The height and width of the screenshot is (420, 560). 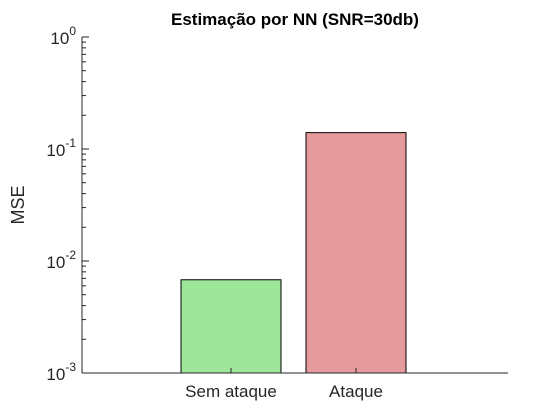 I want to click on chart-title: Estimação por NN (SNR=30db), so click(x=295, y=19).